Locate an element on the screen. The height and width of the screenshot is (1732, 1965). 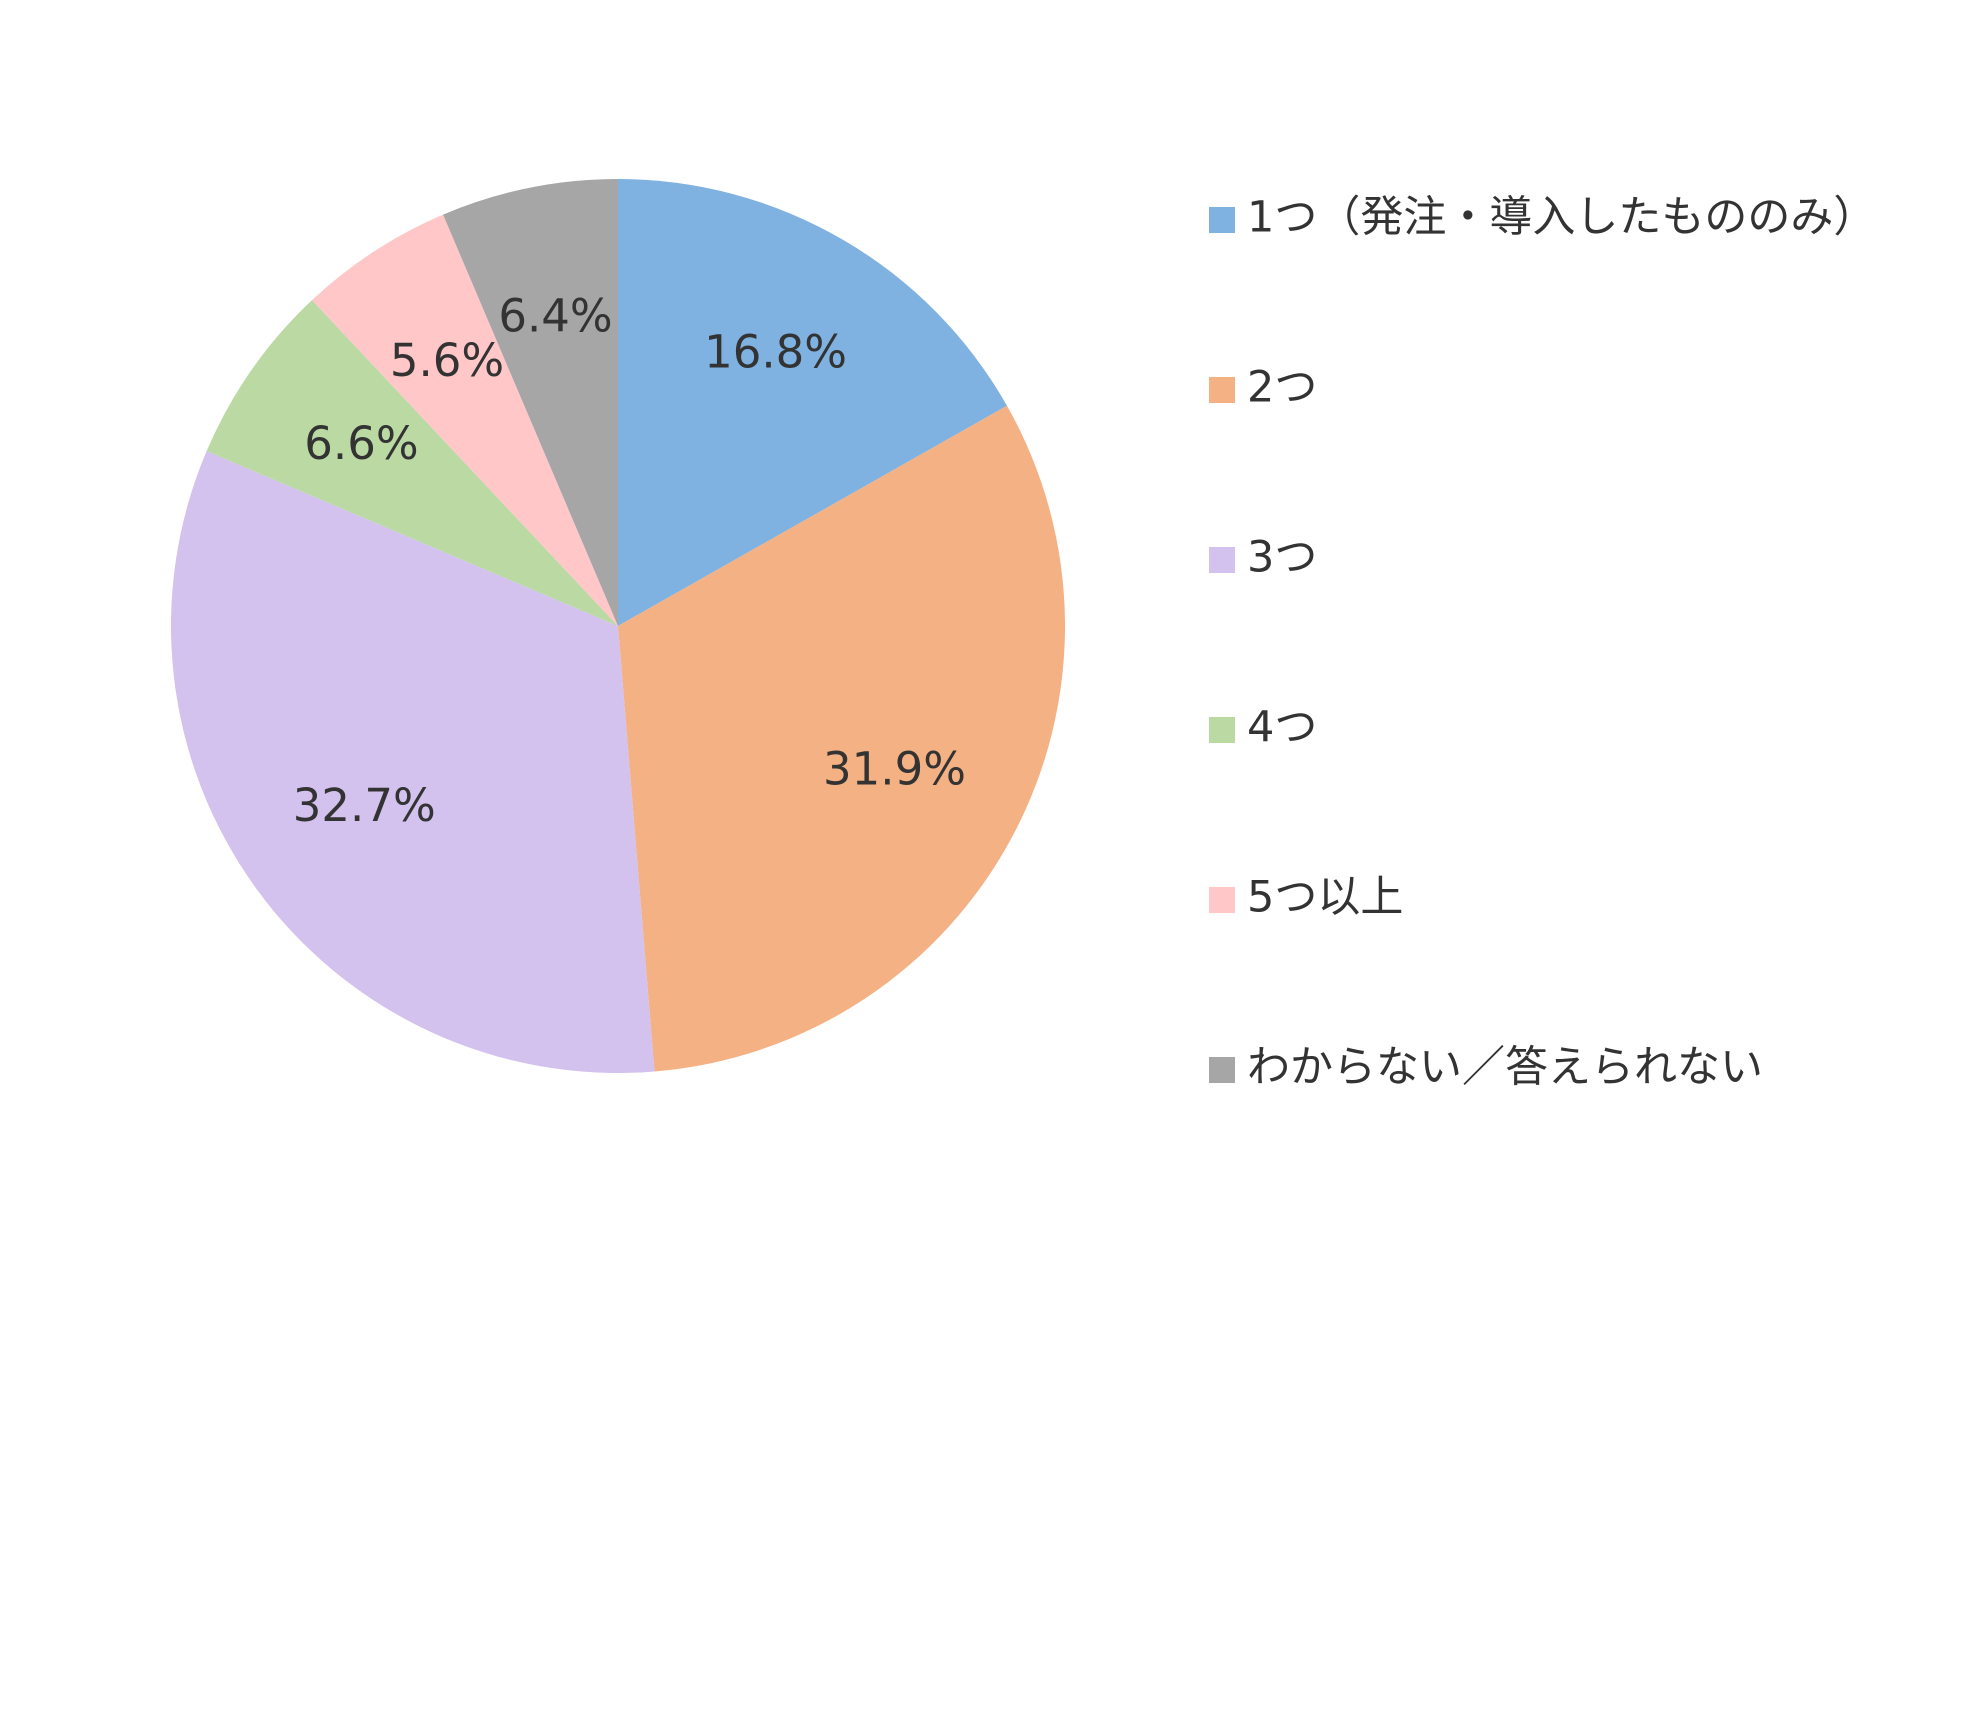
data-label: 5.6% is located at coordinates (447, 360).